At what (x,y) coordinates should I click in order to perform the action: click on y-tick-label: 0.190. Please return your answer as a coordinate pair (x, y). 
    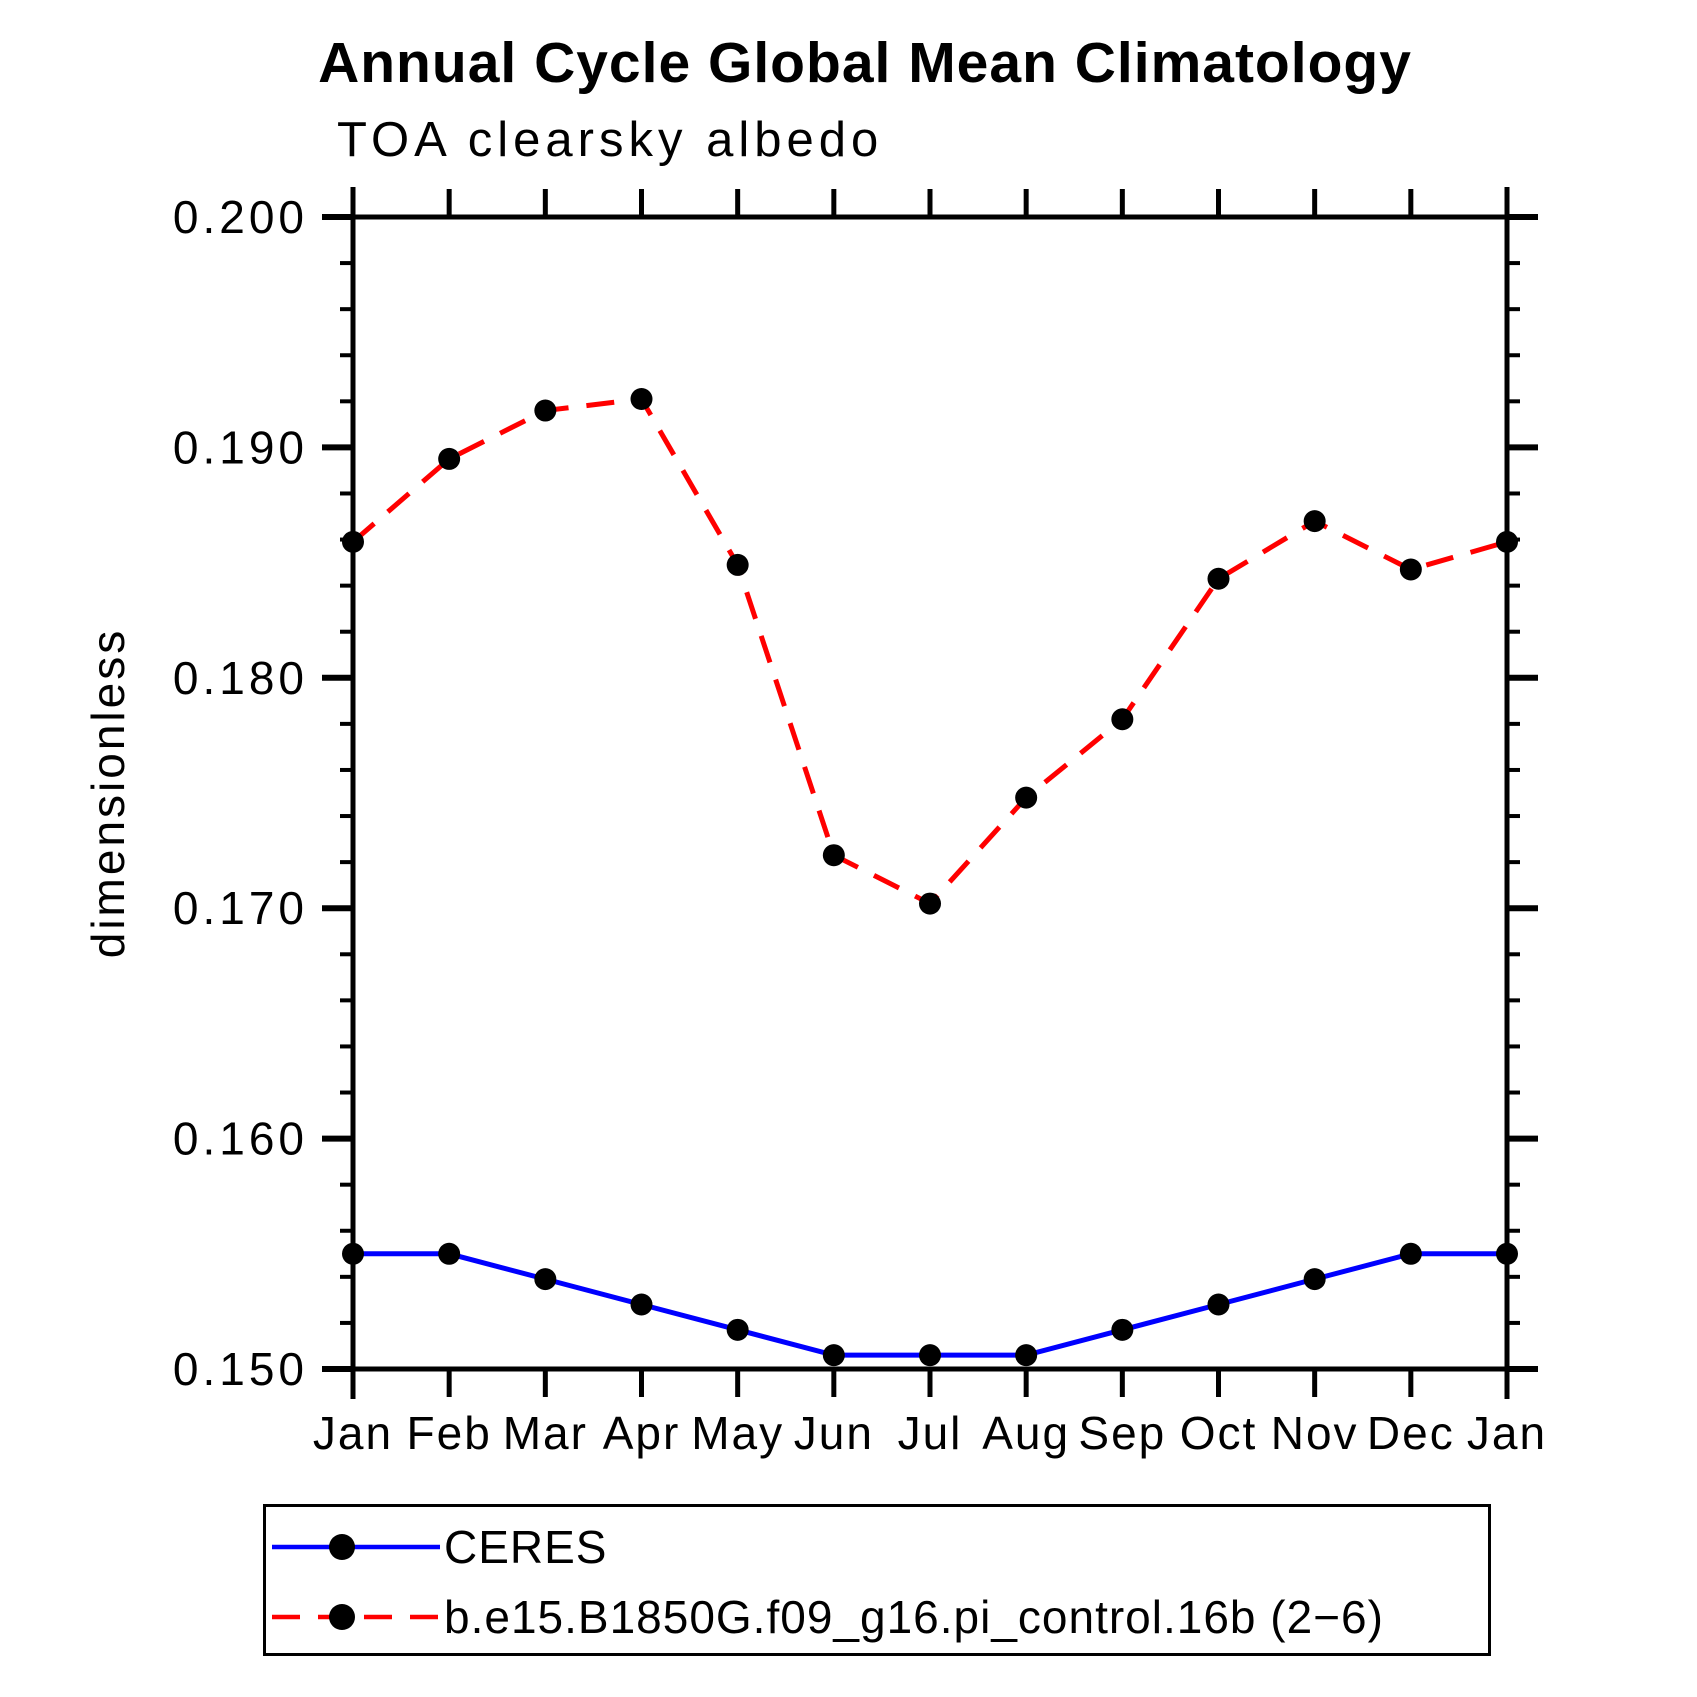
    Looking at the image, I should click on (240, 447).